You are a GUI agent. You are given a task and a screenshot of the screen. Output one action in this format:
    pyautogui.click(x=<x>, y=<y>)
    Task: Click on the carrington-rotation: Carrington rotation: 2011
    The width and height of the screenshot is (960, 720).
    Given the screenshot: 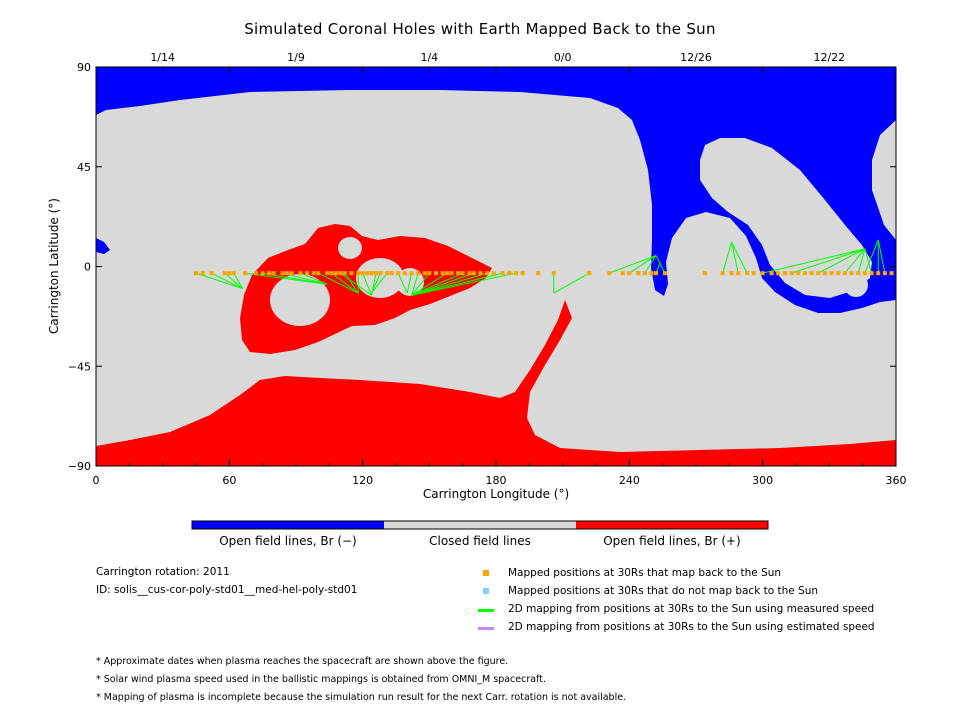 What is the action you would take?
    pyautogui.click(x=163, y=572)
    